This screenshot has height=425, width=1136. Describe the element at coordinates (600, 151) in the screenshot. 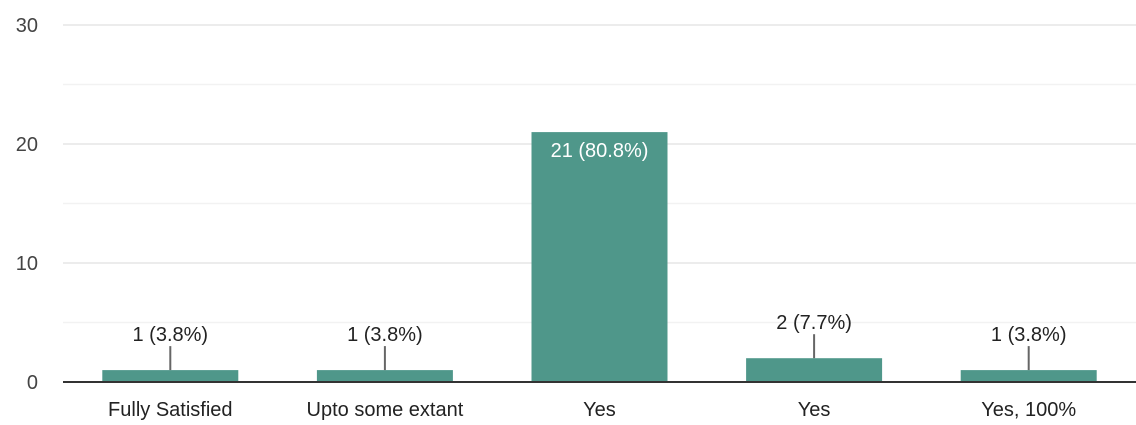

I see `data-label: 21 (80.8%)` at that location.